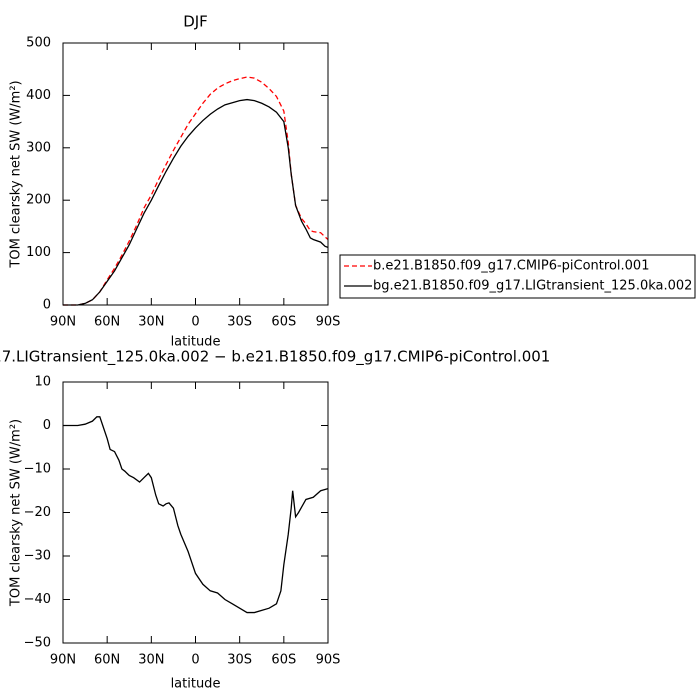 The width and height of the screenshot is (700, 700). What do you see at coordinates (37, 469) in the screenshot?
I see `y-tick-label: −10` at bounding box center [37, 469].